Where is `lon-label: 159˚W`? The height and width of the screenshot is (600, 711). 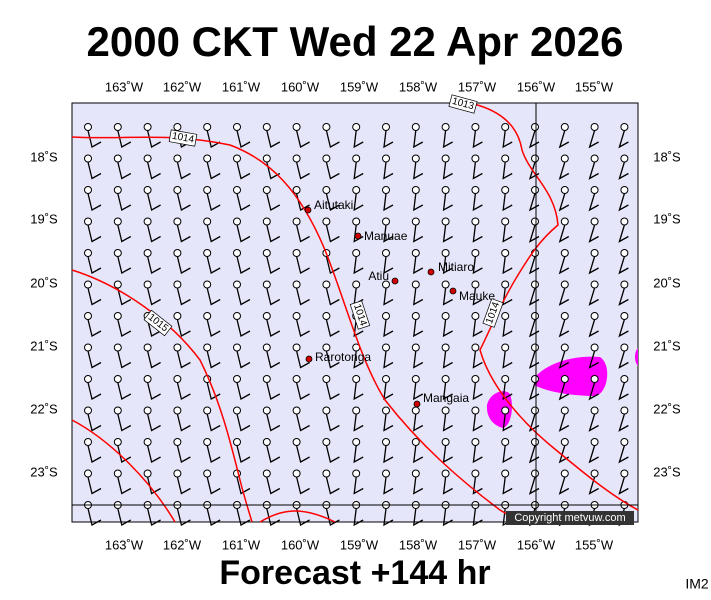
lon-label: 159˚W is located at coordinates (359, 86).